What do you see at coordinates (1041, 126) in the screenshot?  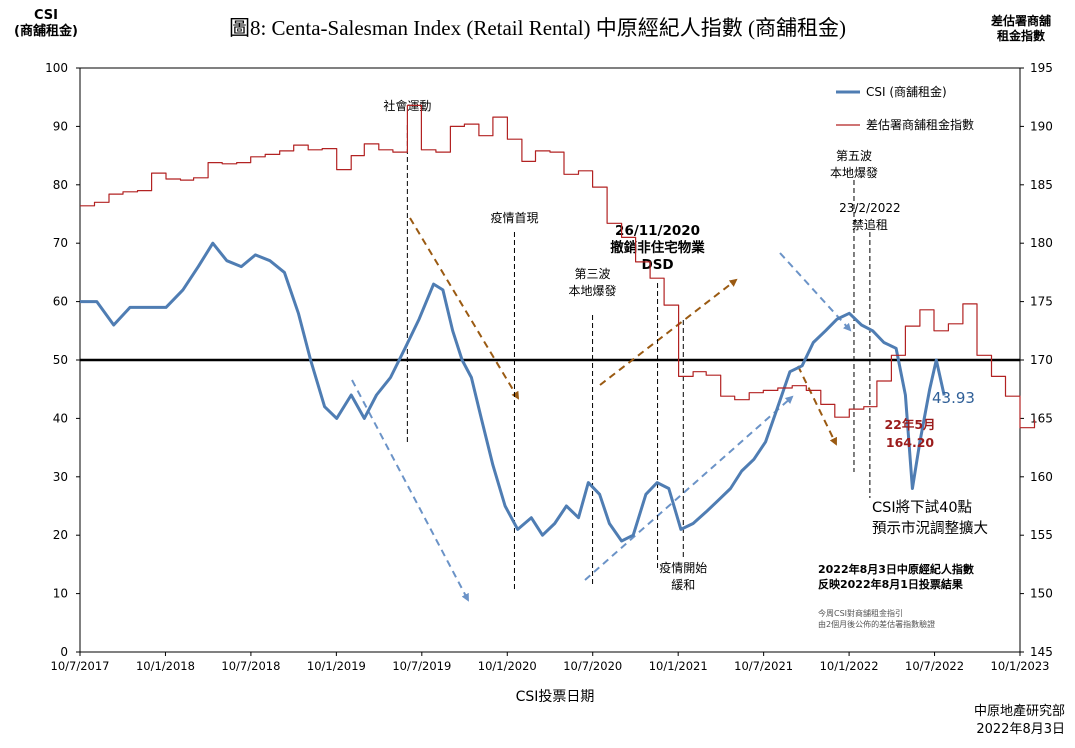 I see `right-y-tick-label: 190` at bounding box center [1041, 126].